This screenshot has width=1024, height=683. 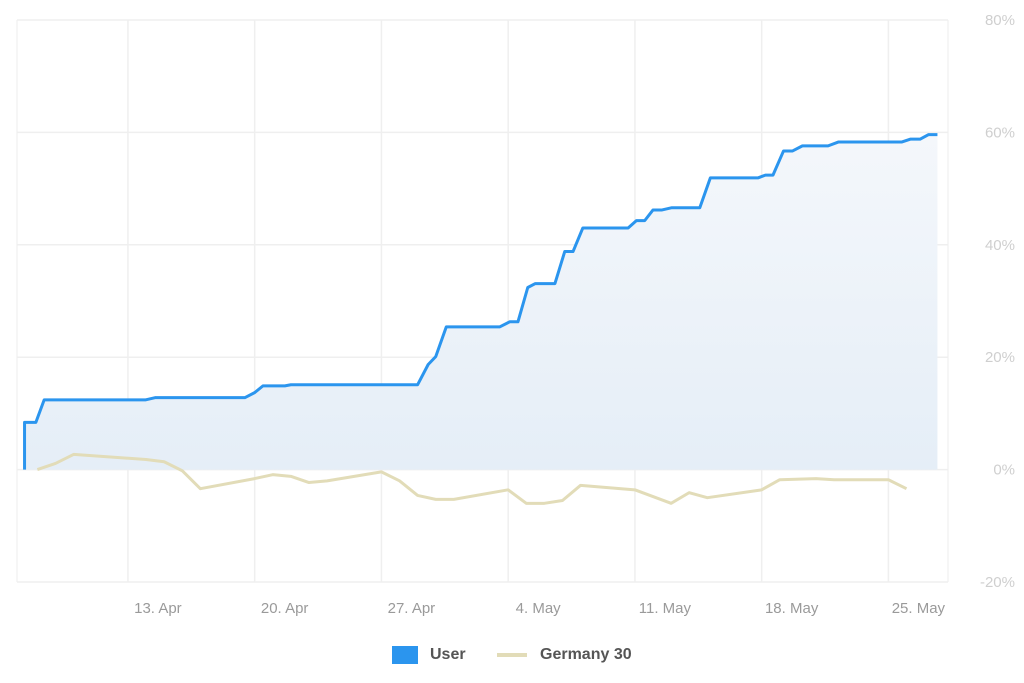 I want to click on y-tick-label: 20%, so click(x=1000, y=357).